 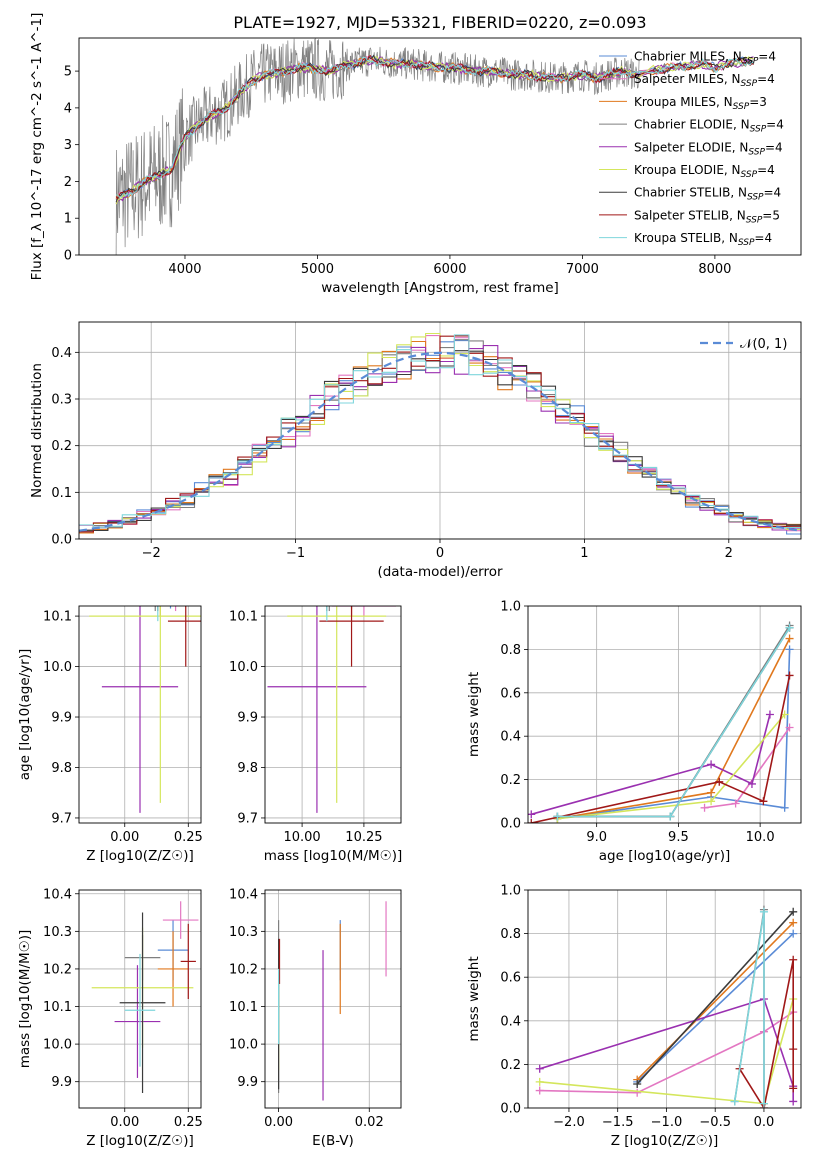 What do you see at coordinates (666, 1052) in the screenshot?
I see `weight-line-salpeter-miles` at bounding box center [666, 1052].